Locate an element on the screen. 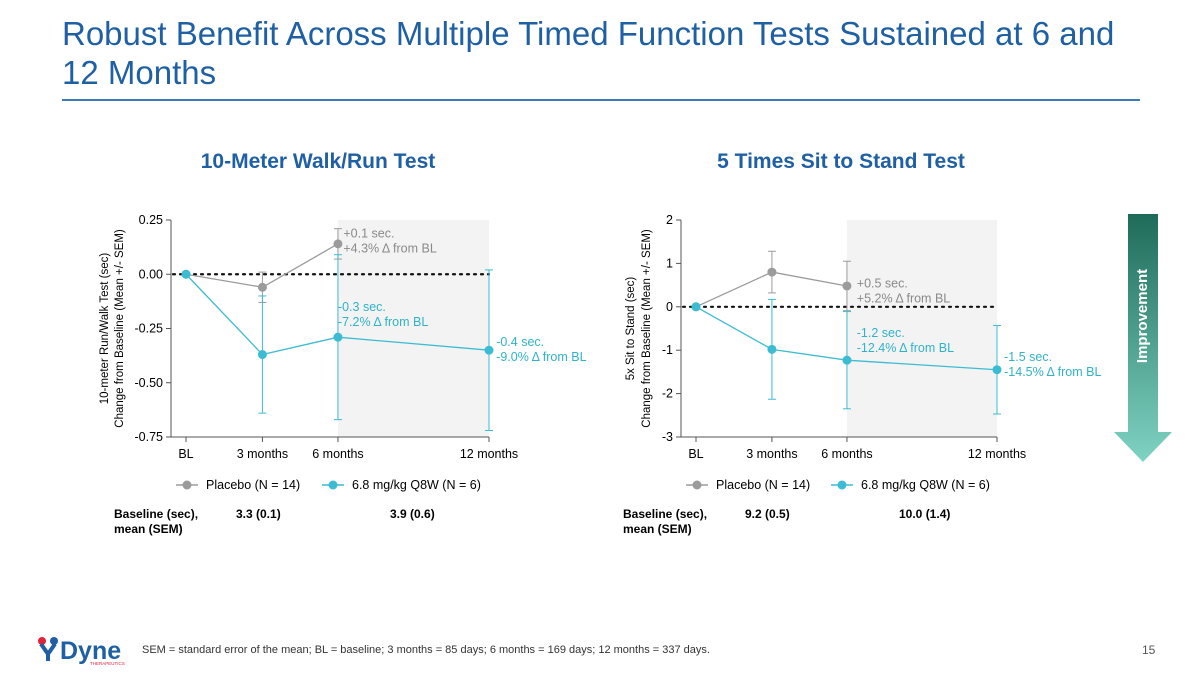 This screenshot has width=1200, height=675. annotation-label: -0.3 sec. is located at coordinates (362, 307).